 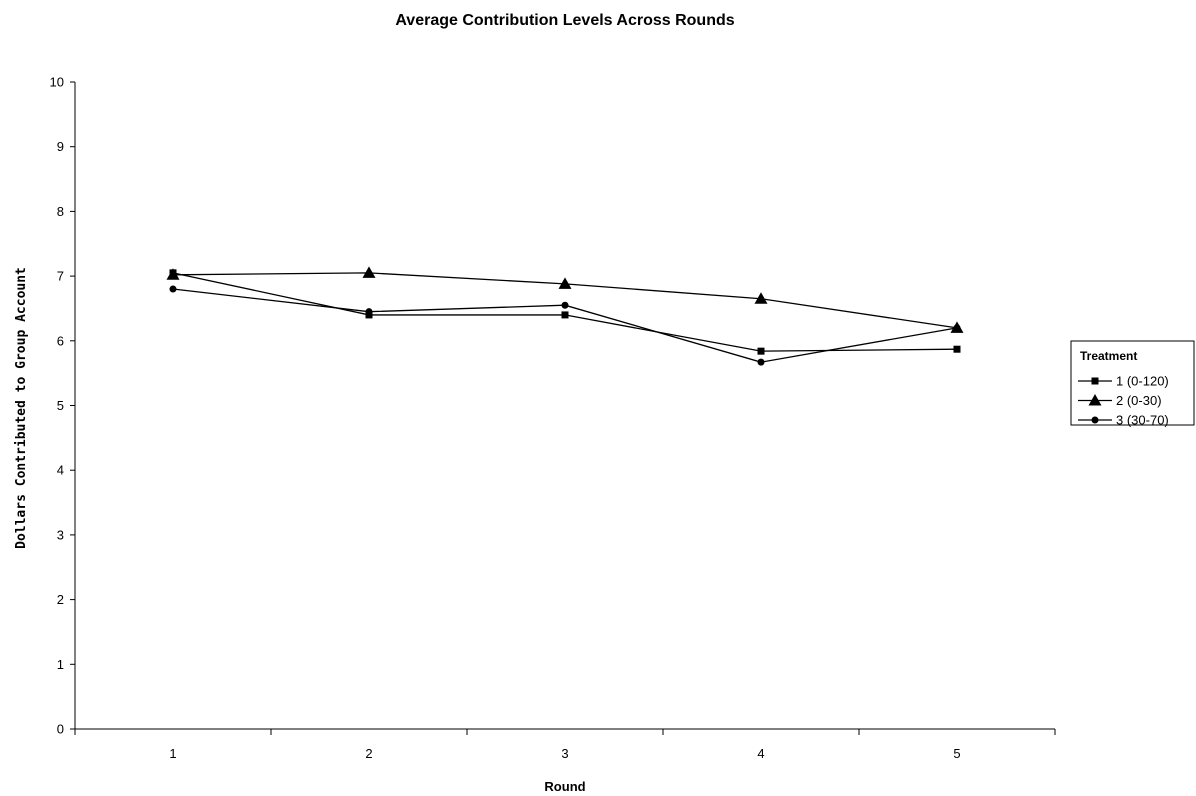 I want to click on x-tick-label: 5, so click(x=956, y=753).